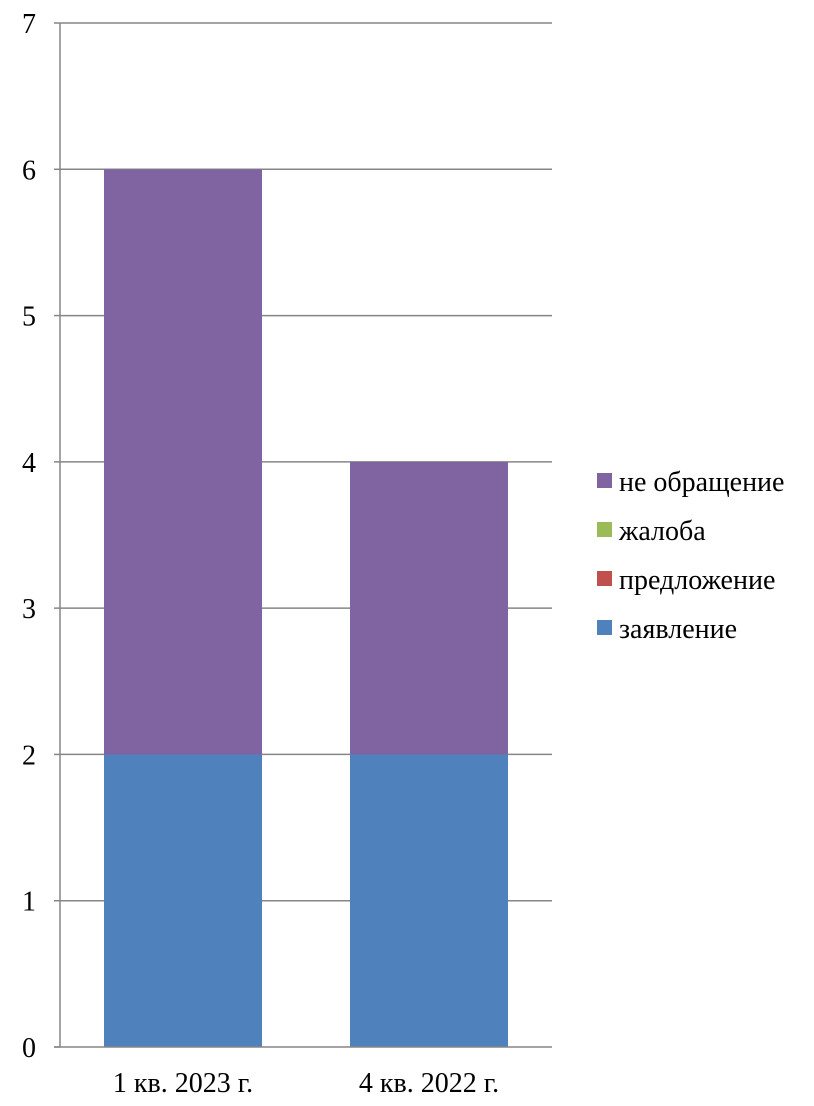 Image resolution: width=814 pixels, height=1106 pixels. I want to click on legend-label: заявление, so click(678, 629).